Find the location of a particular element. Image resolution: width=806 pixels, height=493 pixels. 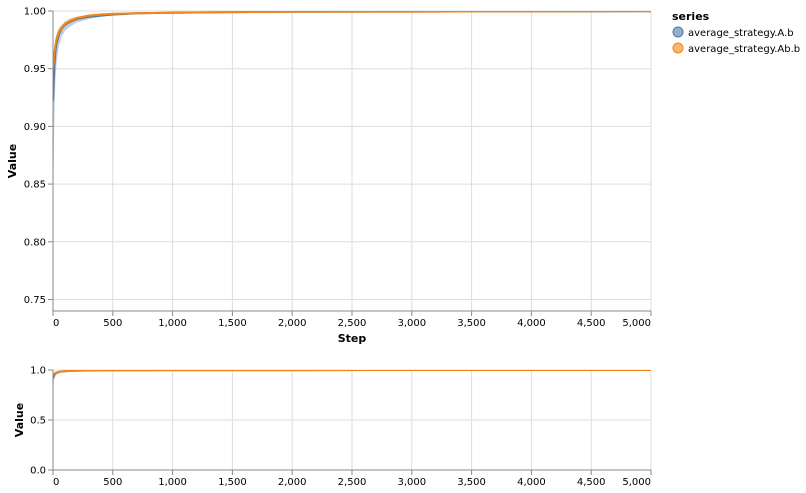

main-y-axis-title: Value is located at coordinates (12, 161).